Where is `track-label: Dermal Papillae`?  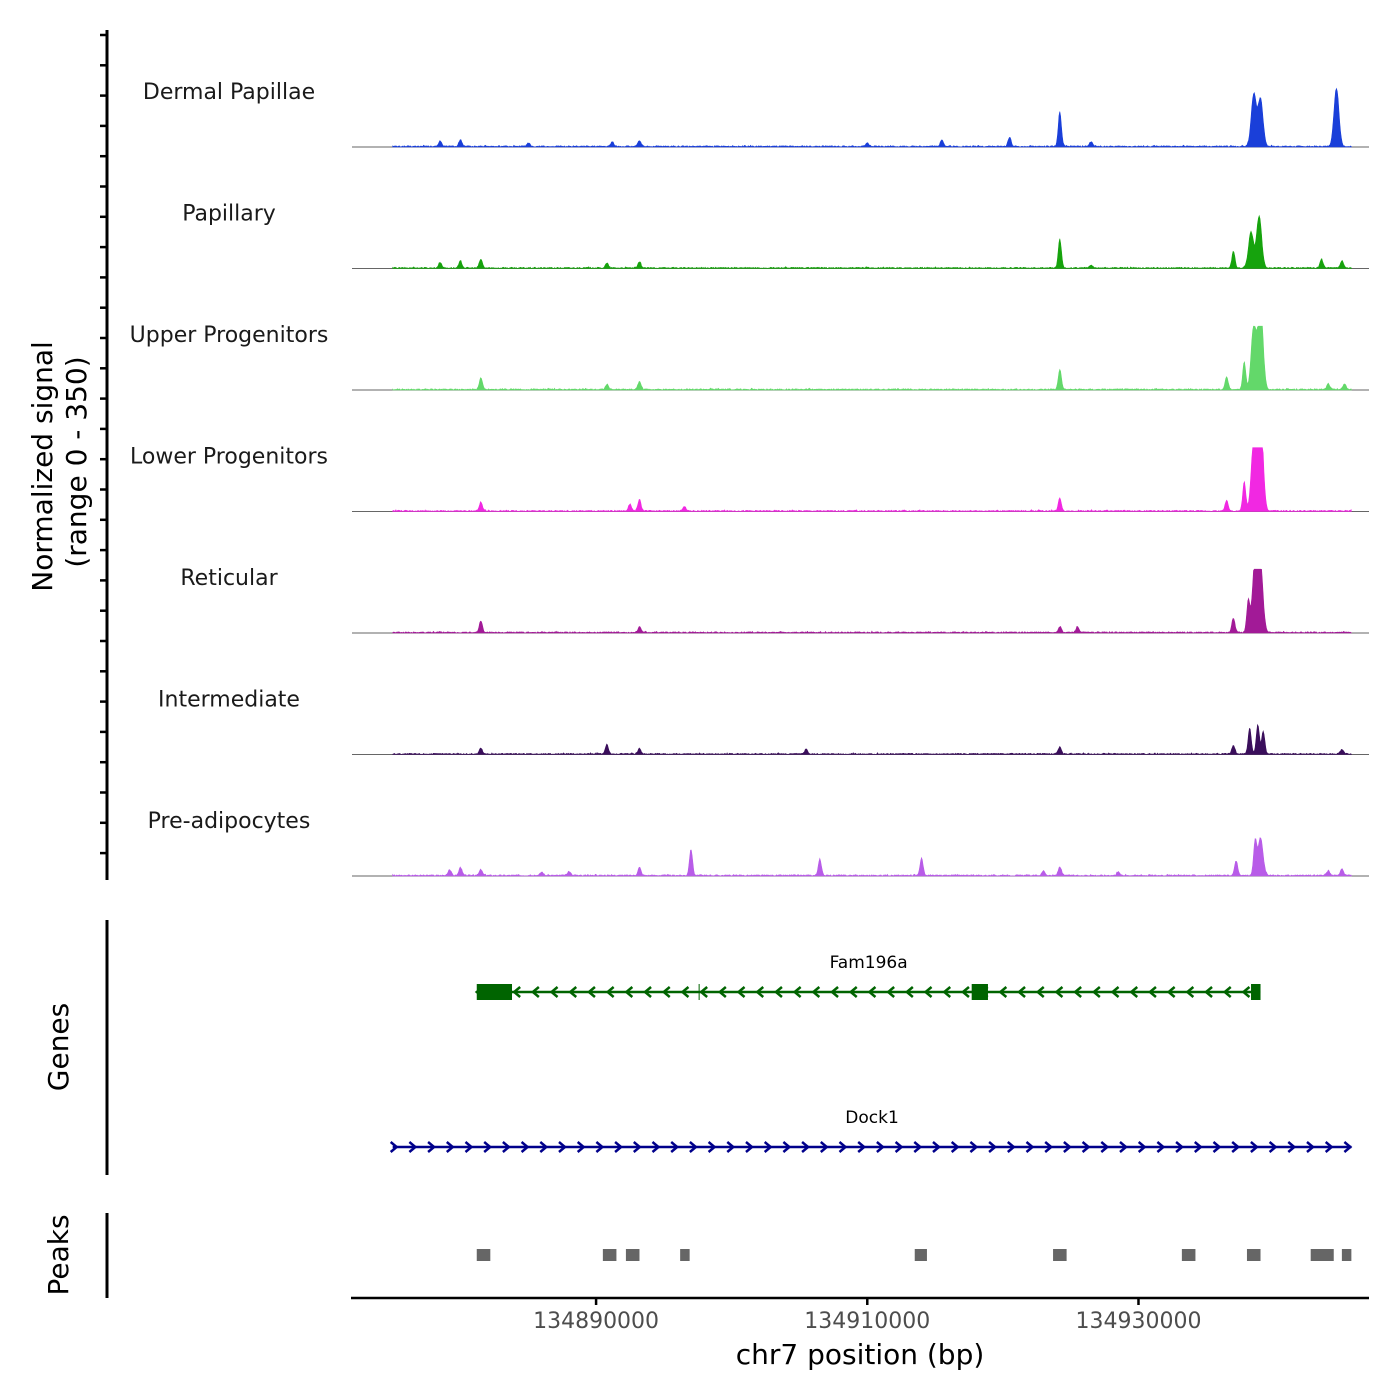 track-label: Dermal Papillae is located at coordinates (229, 92).